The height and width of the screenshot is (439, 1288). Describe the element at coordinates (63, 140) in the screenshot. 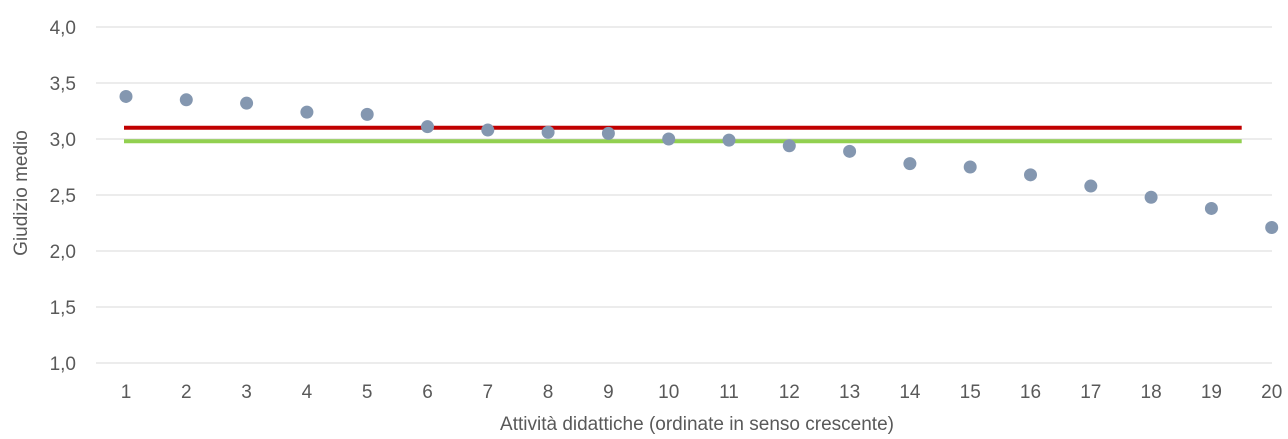

I see `y-tick-label: 3,0` at that location.